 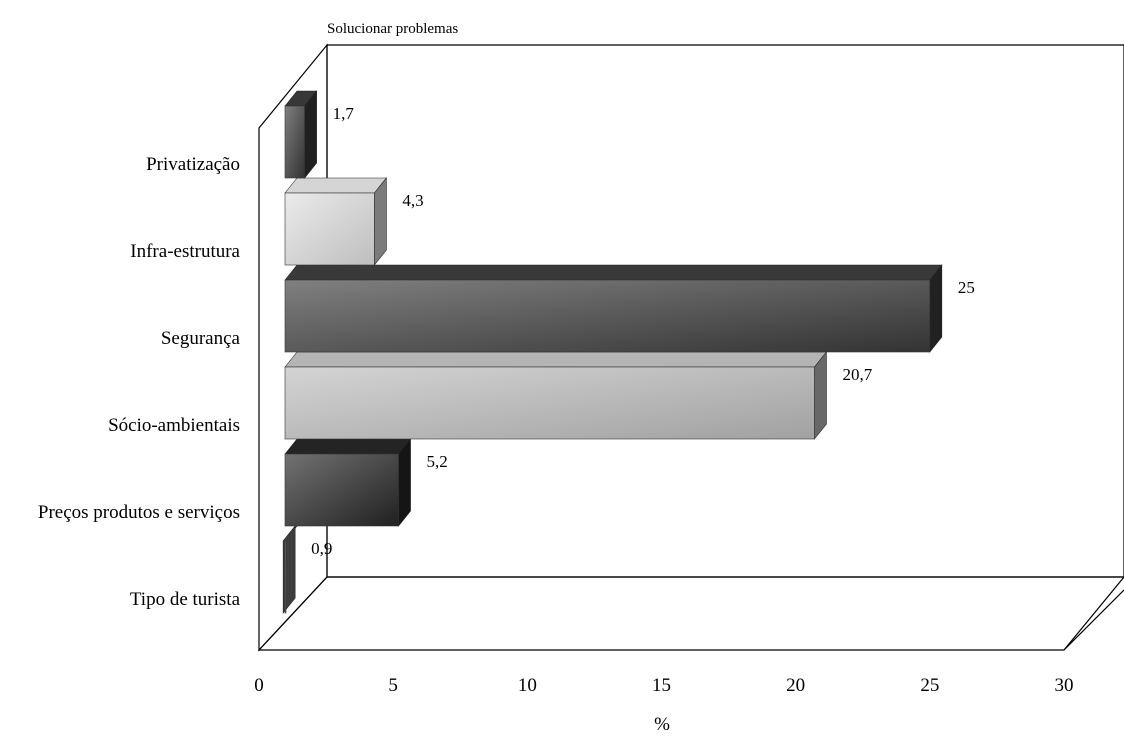 What do you see at coordinates (185, 599) in the screenshot?
I see `category-label: Tipo de turista` at bounding box center [185, 599].